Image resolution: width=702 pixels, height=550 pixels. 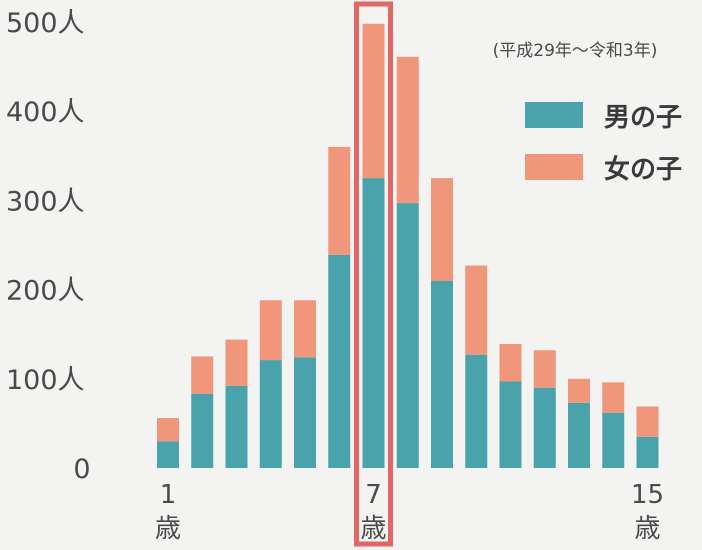 I want to click on y-axis-labels: 0 100人 200人 300人 400人 500人, so click(x=48, y=246).